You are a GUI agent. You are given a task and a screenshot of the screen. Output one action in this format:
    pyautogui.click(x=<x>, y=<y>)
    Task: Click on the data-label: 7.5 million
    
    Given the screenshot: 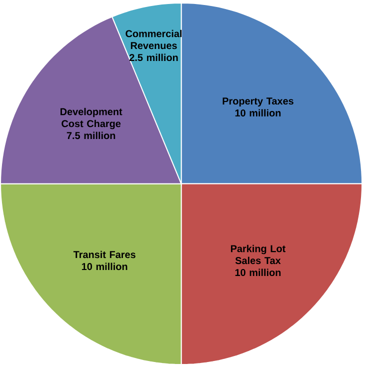 What is the action you would take?
    pyautogui.click(x=91, y=136)
    